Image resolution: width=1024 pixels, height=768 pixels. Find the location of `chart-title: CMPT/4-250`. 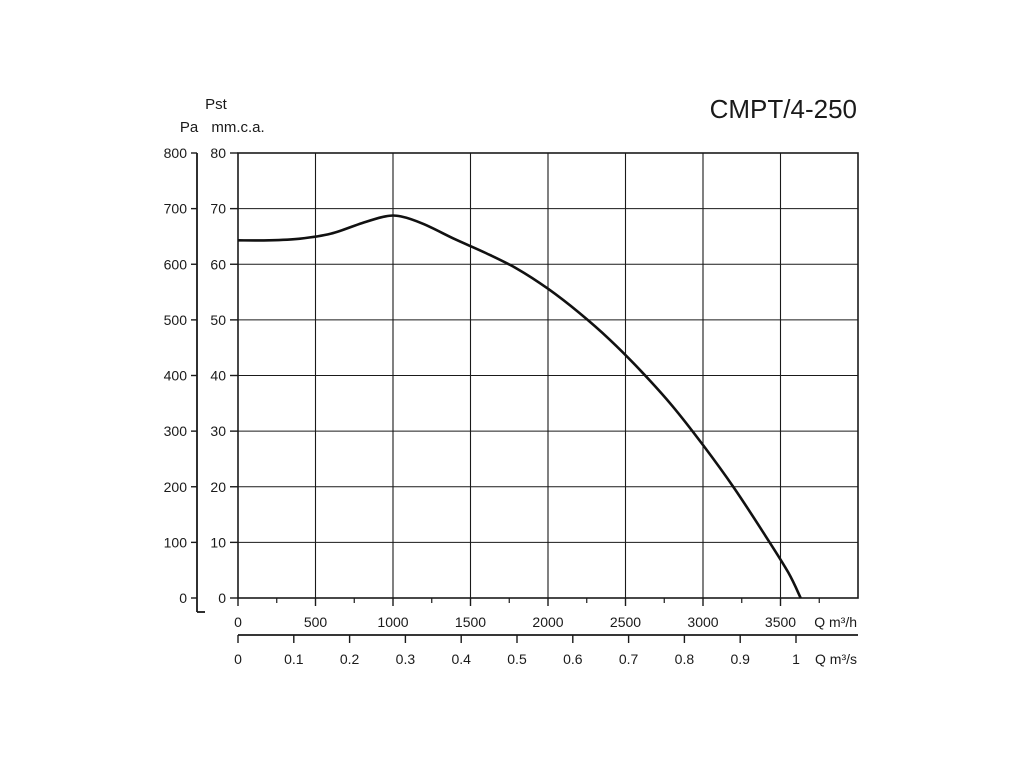

chart-title: CMPT/4-250 is located at coordinates (783, 109).